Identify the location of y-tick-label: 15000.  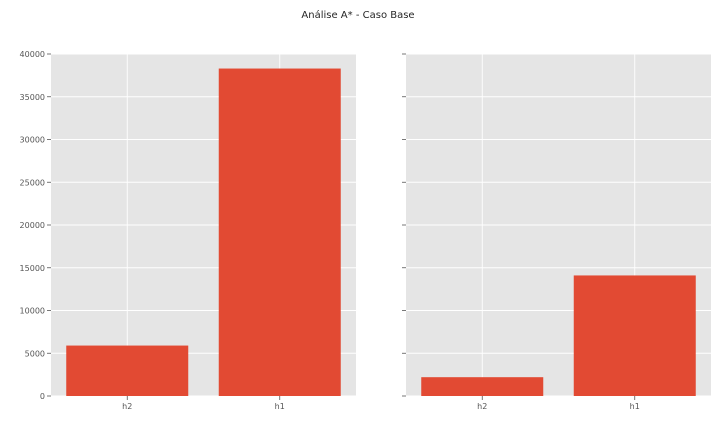
(32, 268).